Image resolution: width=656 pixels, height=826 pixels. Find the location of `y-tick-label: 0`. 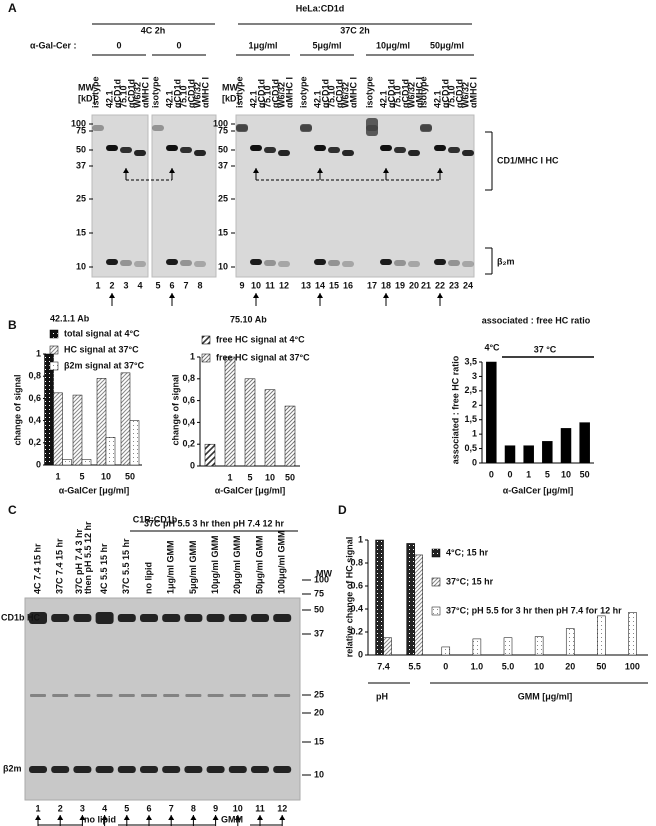

y-tick-label: 0 is located at coordinates (192, 465).